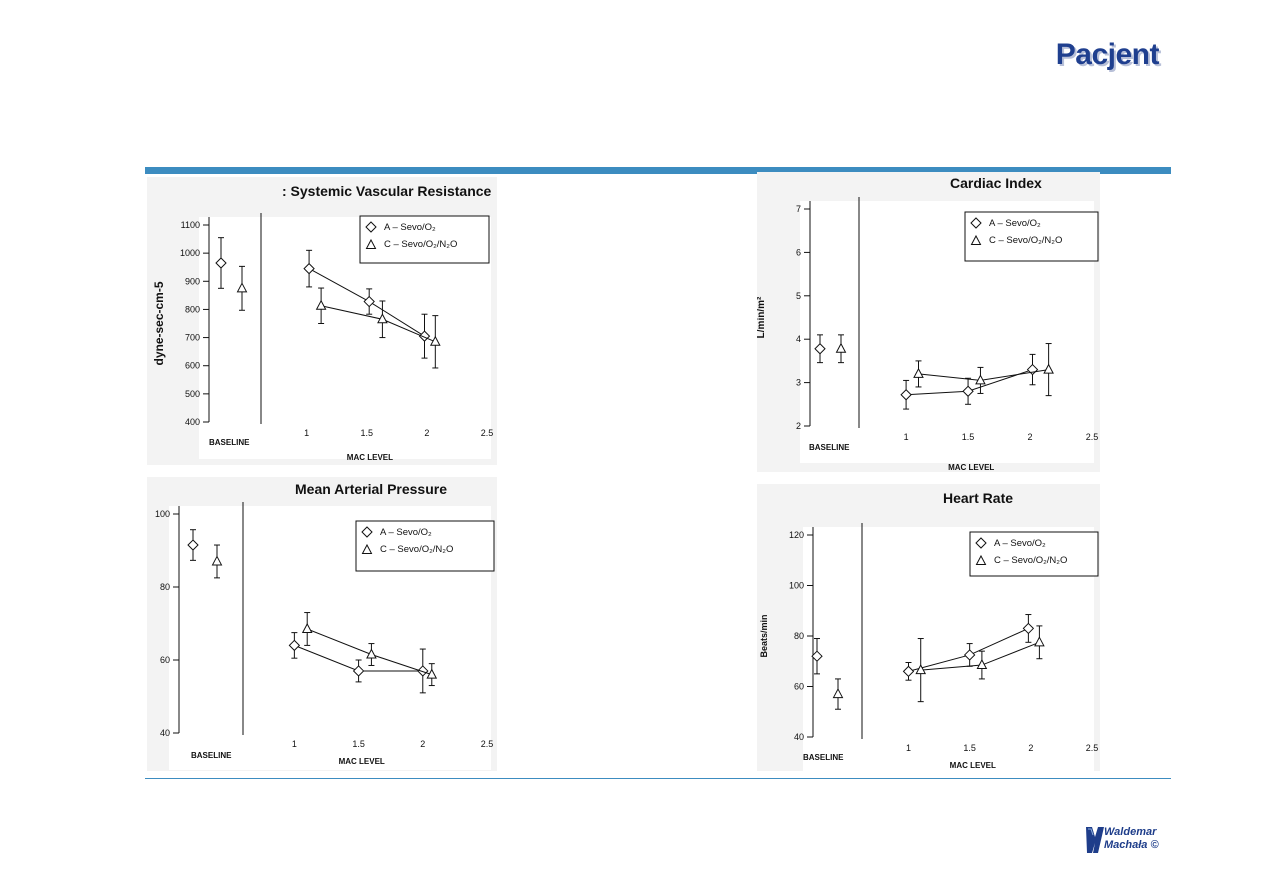 This screenshot has height=893, width=1263. What do you see at coordinates (190, 253) in the screenshot?
I see `y-tick-label: 1000` at bounding box center [190, 253].